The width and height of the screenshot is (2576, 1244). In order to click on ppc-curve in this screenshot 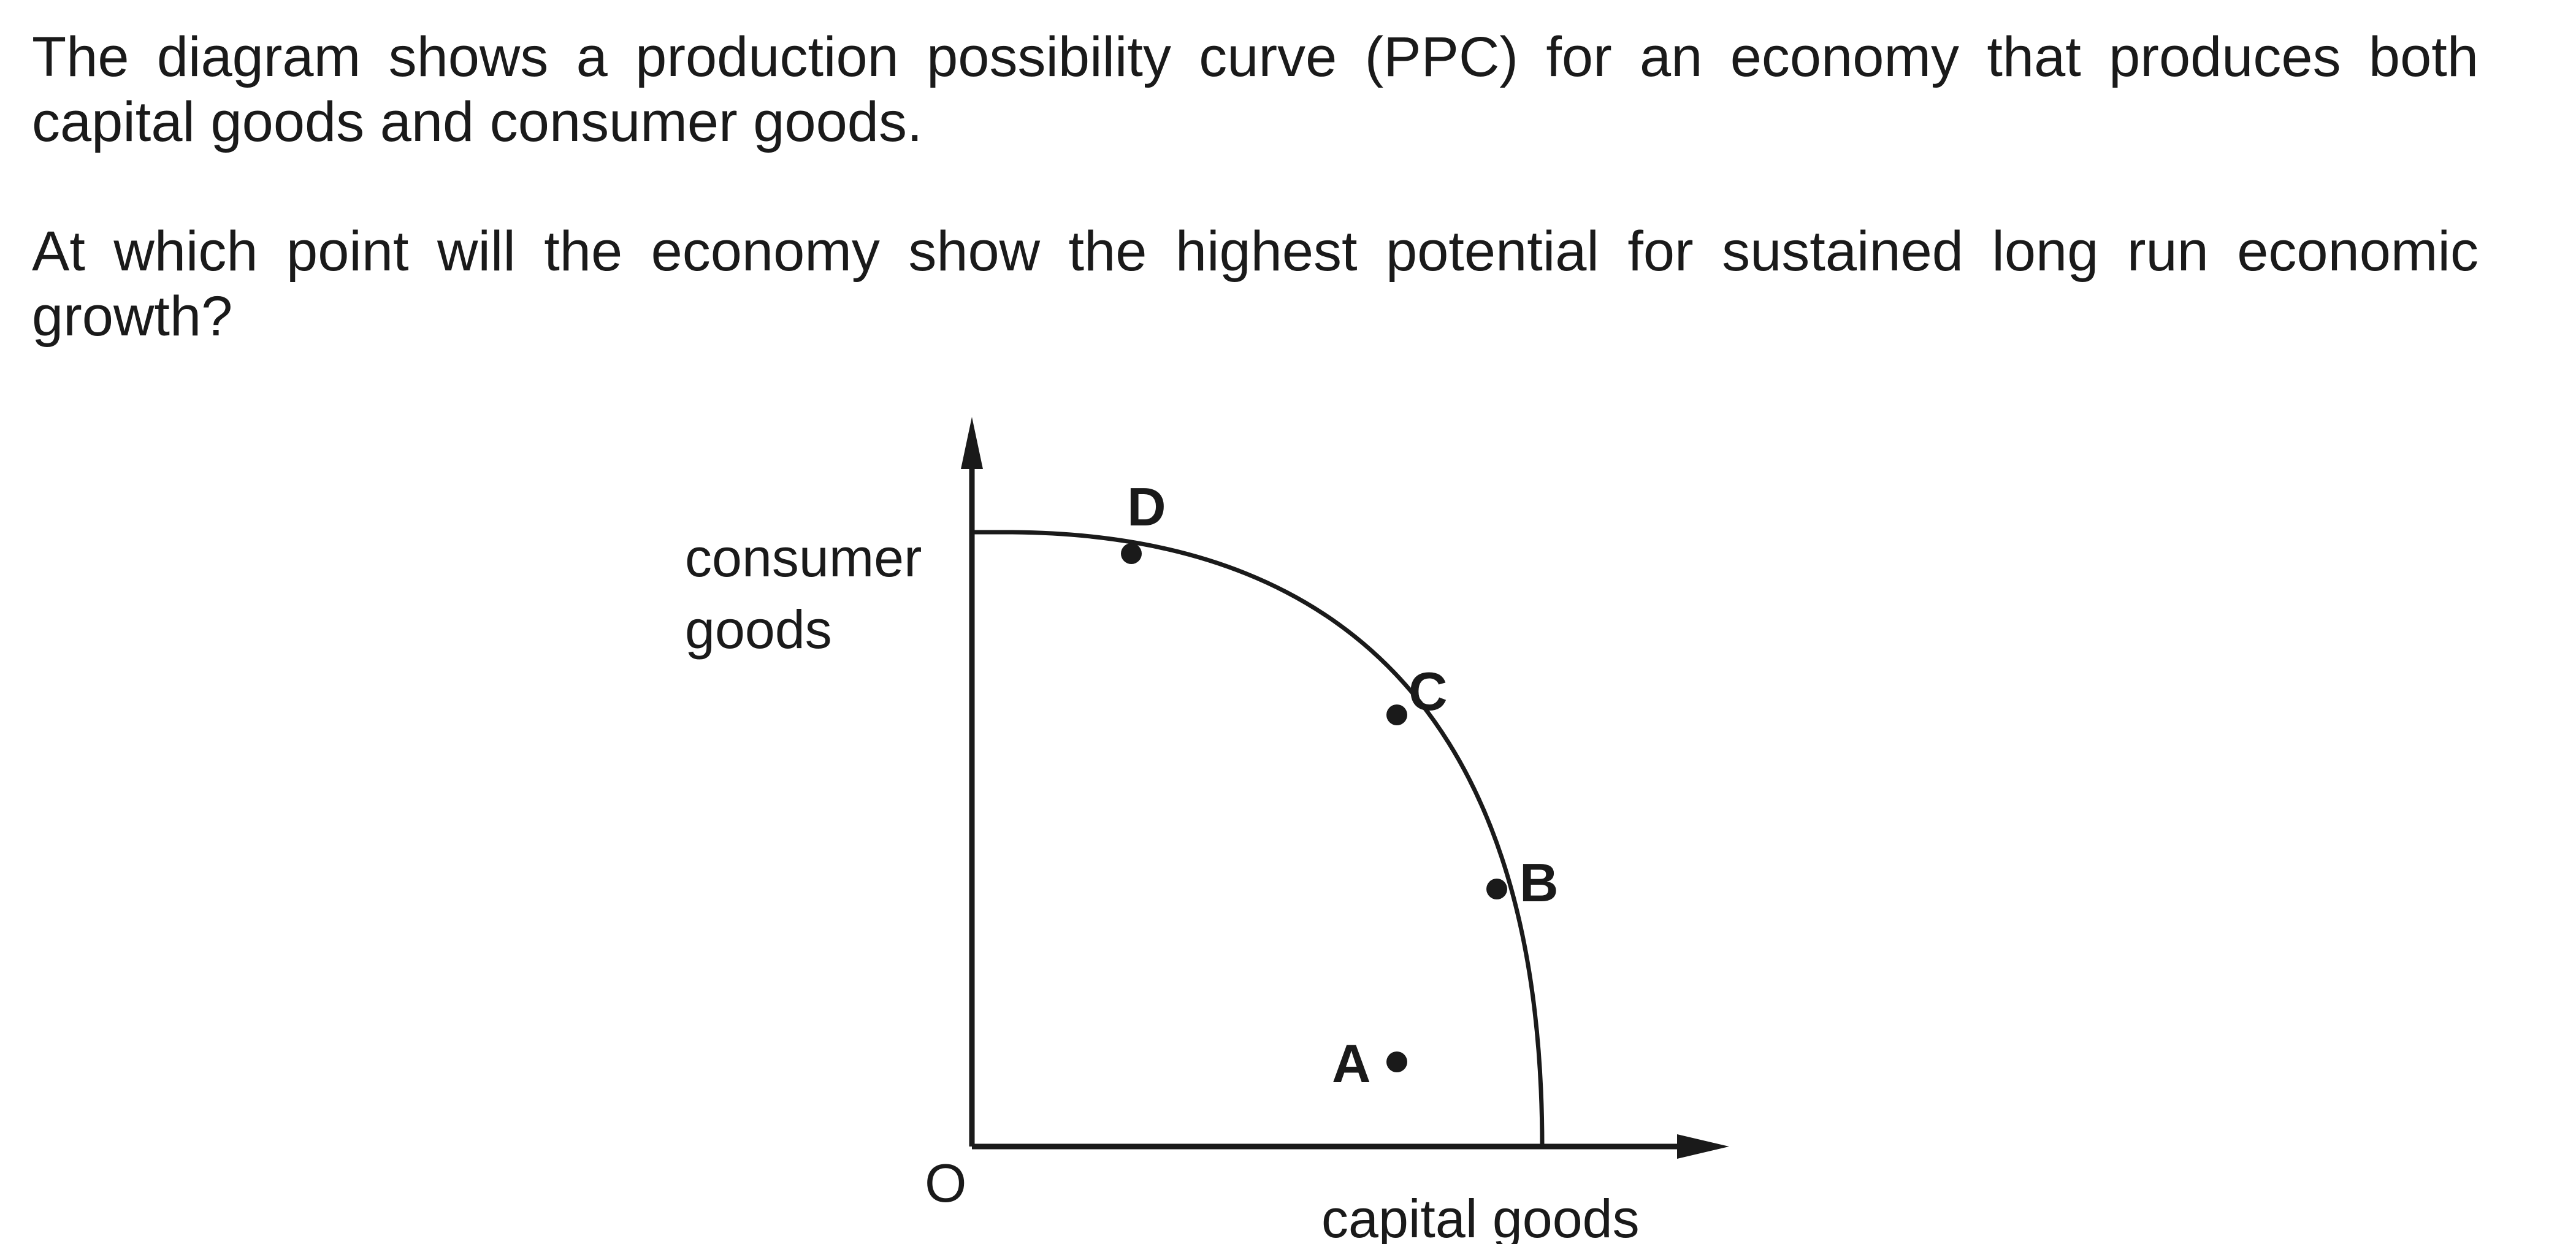, I will do `click(1257, 839)`.